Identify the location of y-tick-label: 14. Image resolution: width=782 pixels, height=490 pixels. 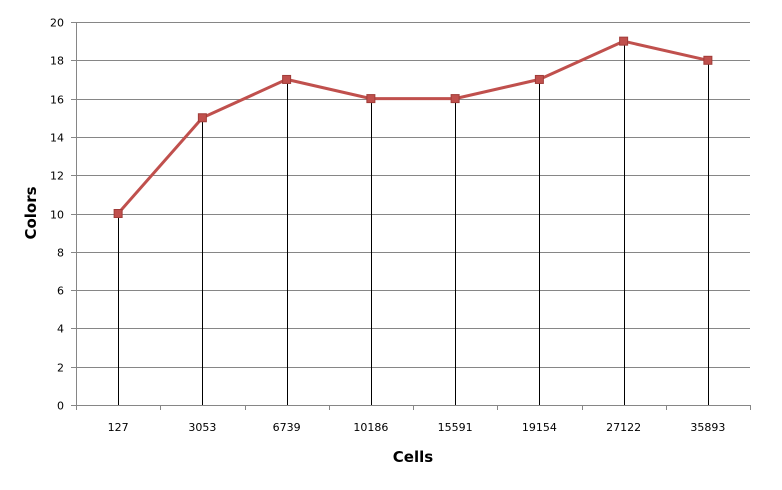
(57, 138).